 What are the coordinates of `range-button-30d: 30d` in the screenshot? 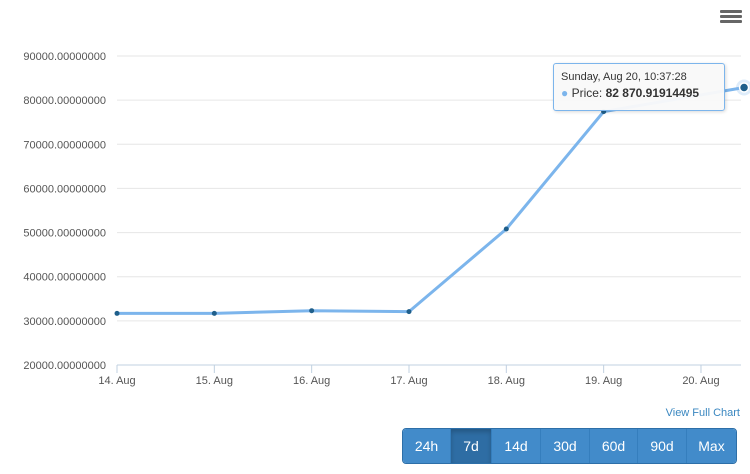 It's located at (565, 446).